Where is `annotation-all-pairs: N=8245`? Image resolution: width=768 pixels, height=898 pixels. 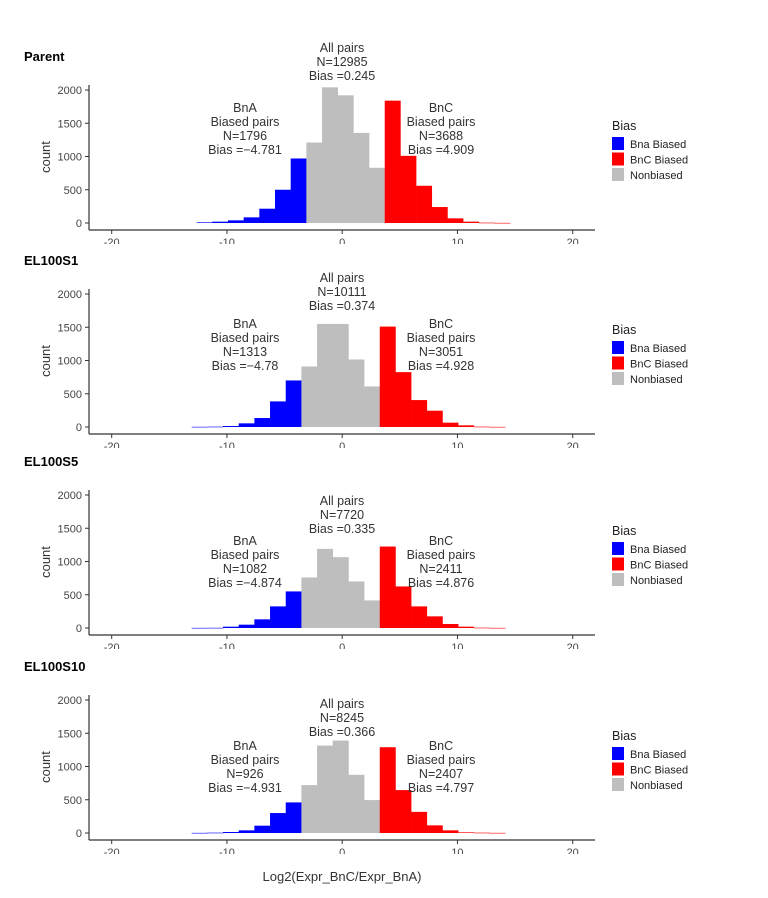 annotation-all-pairs: N=8245 is located at coordinates (342, 718).